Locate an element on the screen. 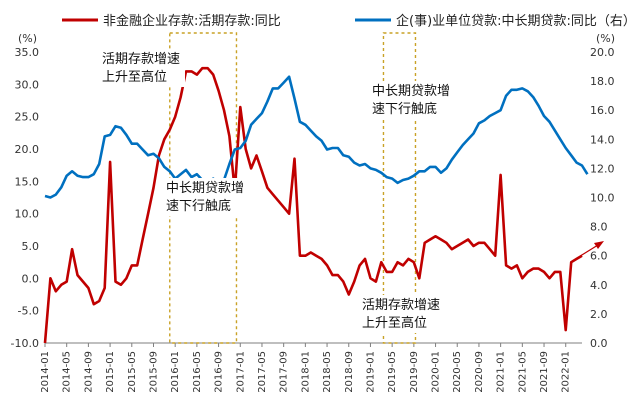  right-tick-label: 18.0 is located at coordinates (602, 81).